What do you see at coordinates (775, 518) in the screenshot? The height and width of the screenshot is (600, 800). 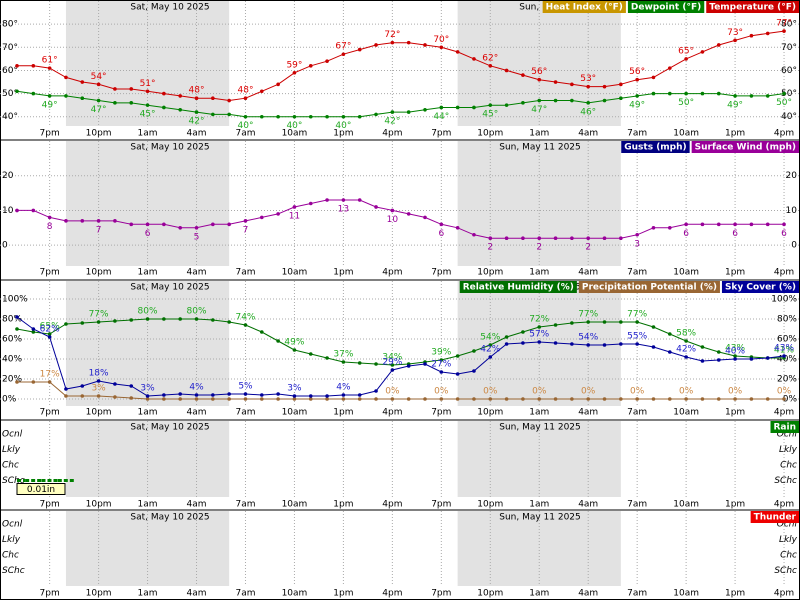 I see `legend-label: Thunder` at bounding box center [775, 518].